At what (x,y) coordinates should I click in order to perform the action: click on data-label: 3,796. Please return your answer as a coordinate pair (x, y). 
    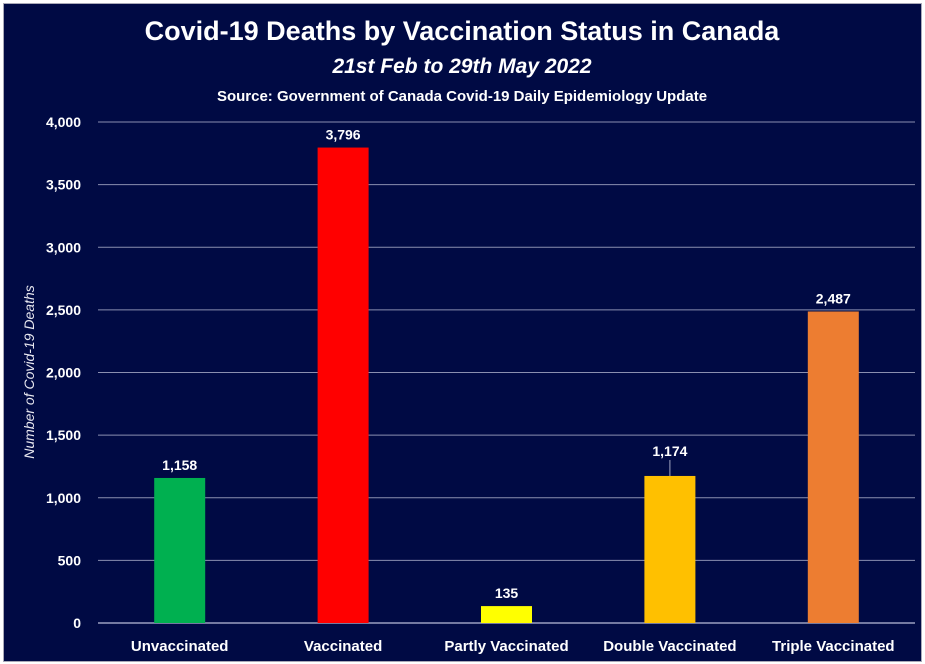
    Looking at the image, I should click on (343, 135).